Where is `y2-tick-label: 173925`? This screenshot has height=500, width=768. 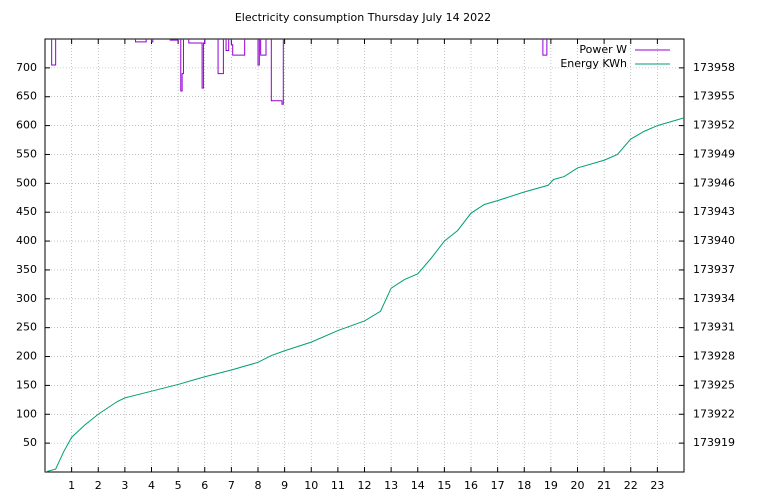 y2-tick-label: 173925 is located at coordinates (714, 384).